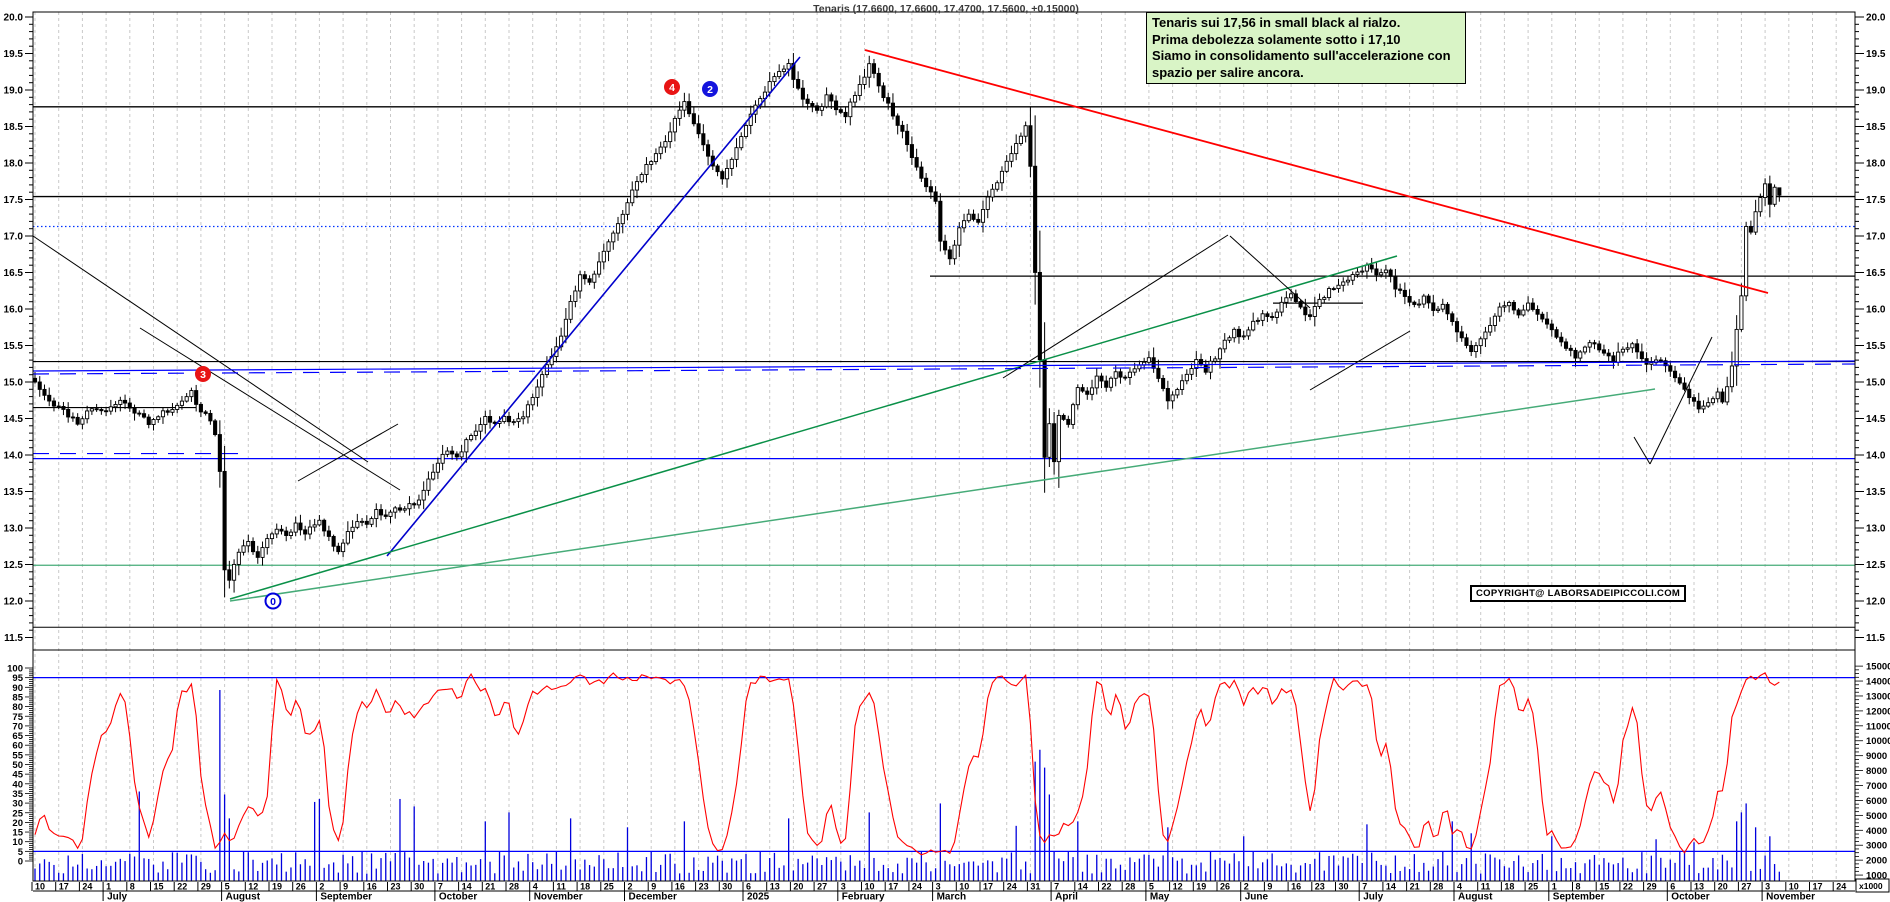 This screenshot has height=902, width=1890. Describe the element at coordinates (1876, 492) in the screenshot. I see `axis-label: 13.5` at that location.